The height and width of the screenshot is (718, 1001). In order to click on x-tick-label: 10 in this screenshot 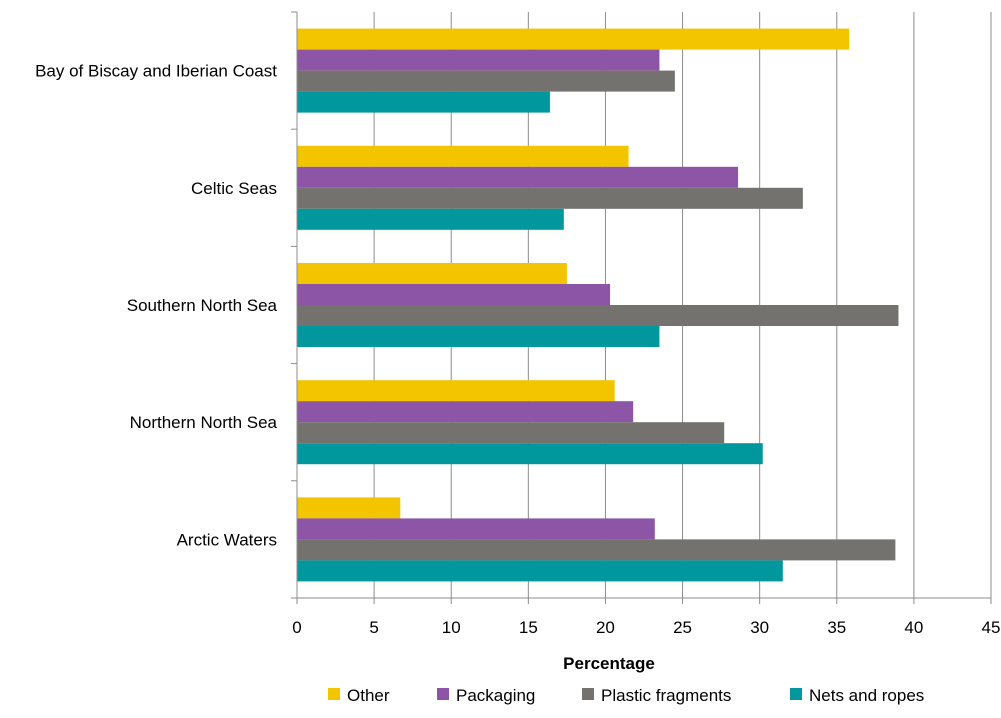, I will do `click(451, 627)`.